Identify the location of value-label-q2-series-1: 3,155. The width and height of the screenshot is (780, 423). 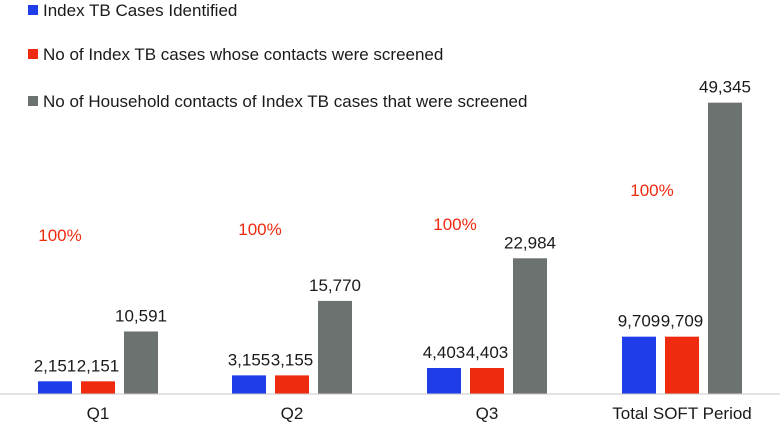
(249, 359).